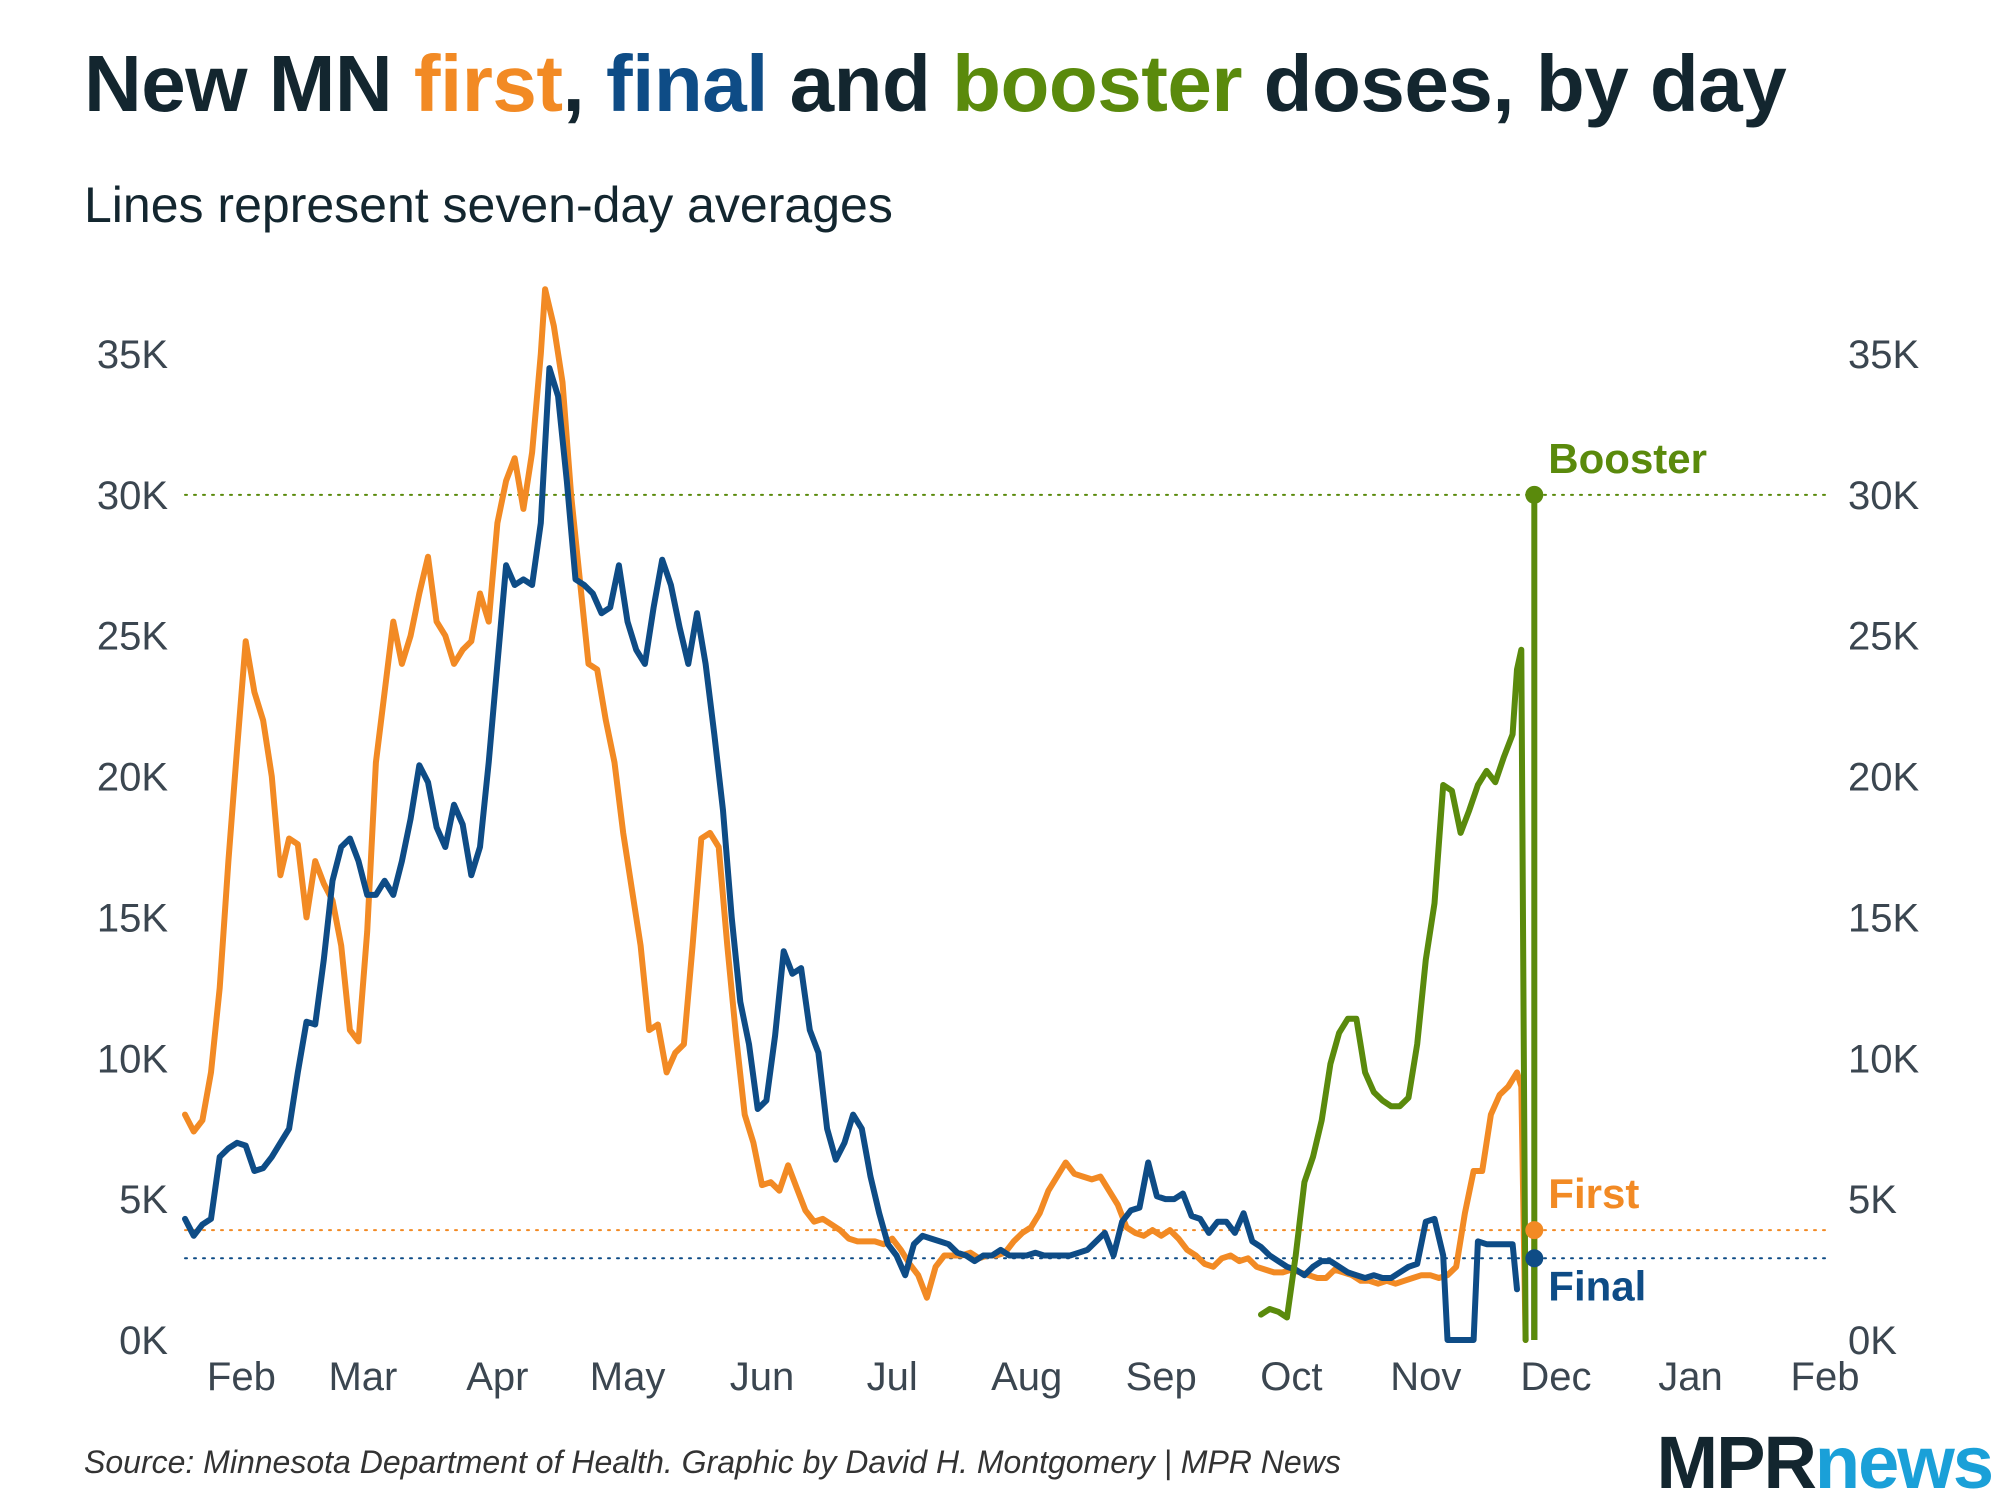  Describe the element at coordinates (362, 1377) in the screenshot. I see `x-tick-label: Mar` at that location.